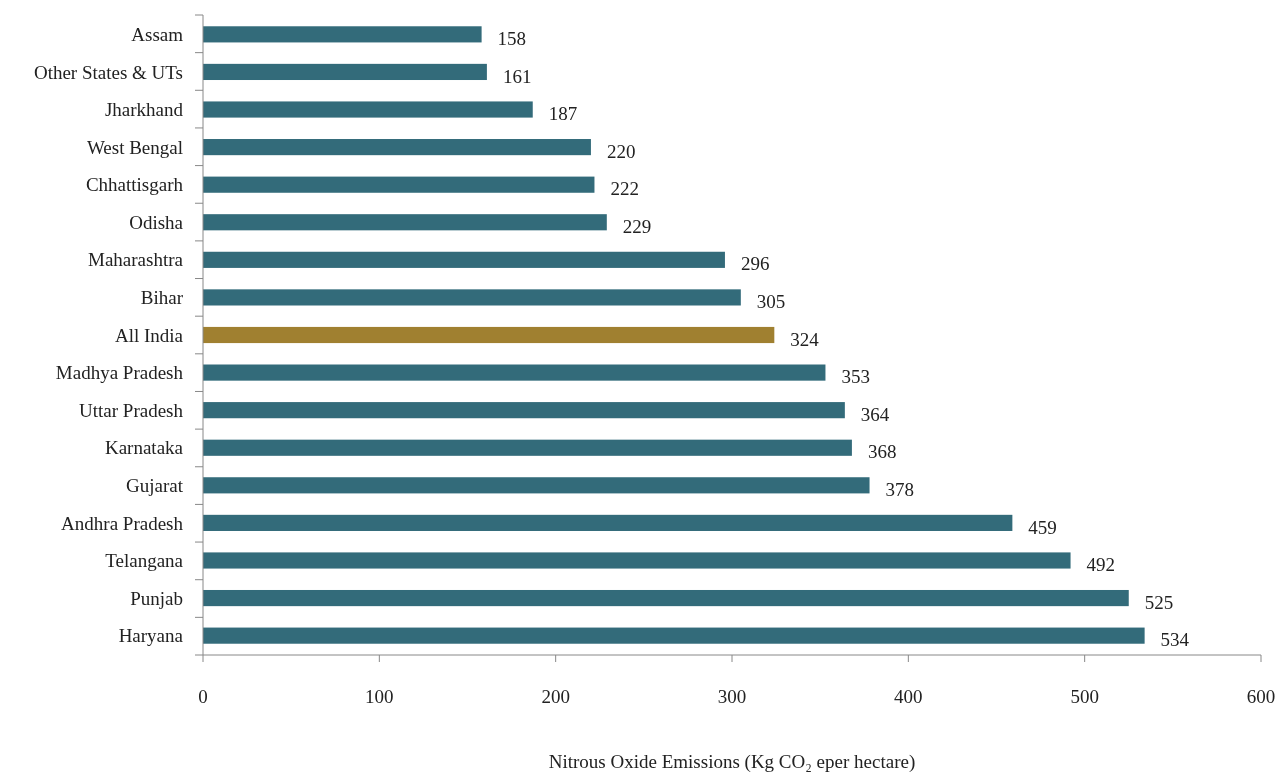 Image resolution: width=1279 pixels, height=776 pixels. I want to click on data-label: 222, so click(624, 189).